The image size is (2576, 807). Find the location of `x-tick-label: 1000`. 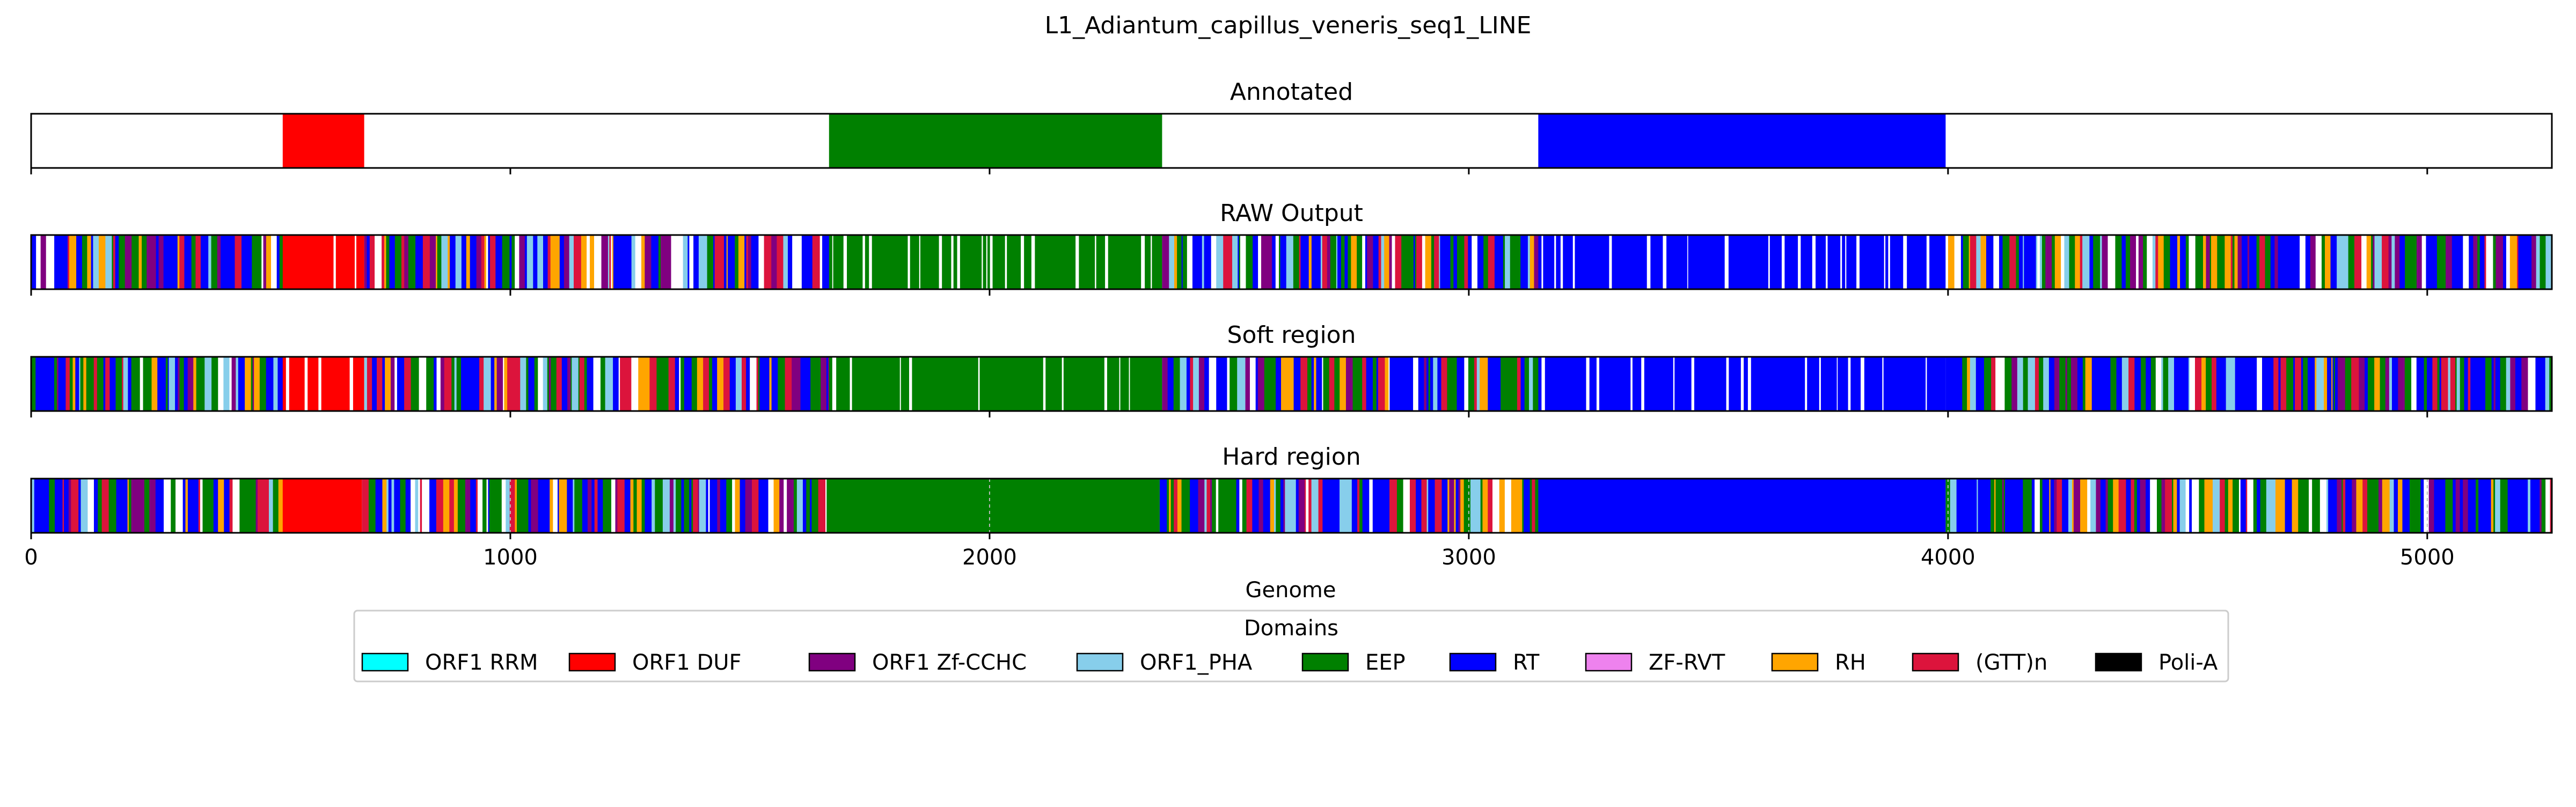

x-tick-label: 1000 is located at coordinates (510, 558).